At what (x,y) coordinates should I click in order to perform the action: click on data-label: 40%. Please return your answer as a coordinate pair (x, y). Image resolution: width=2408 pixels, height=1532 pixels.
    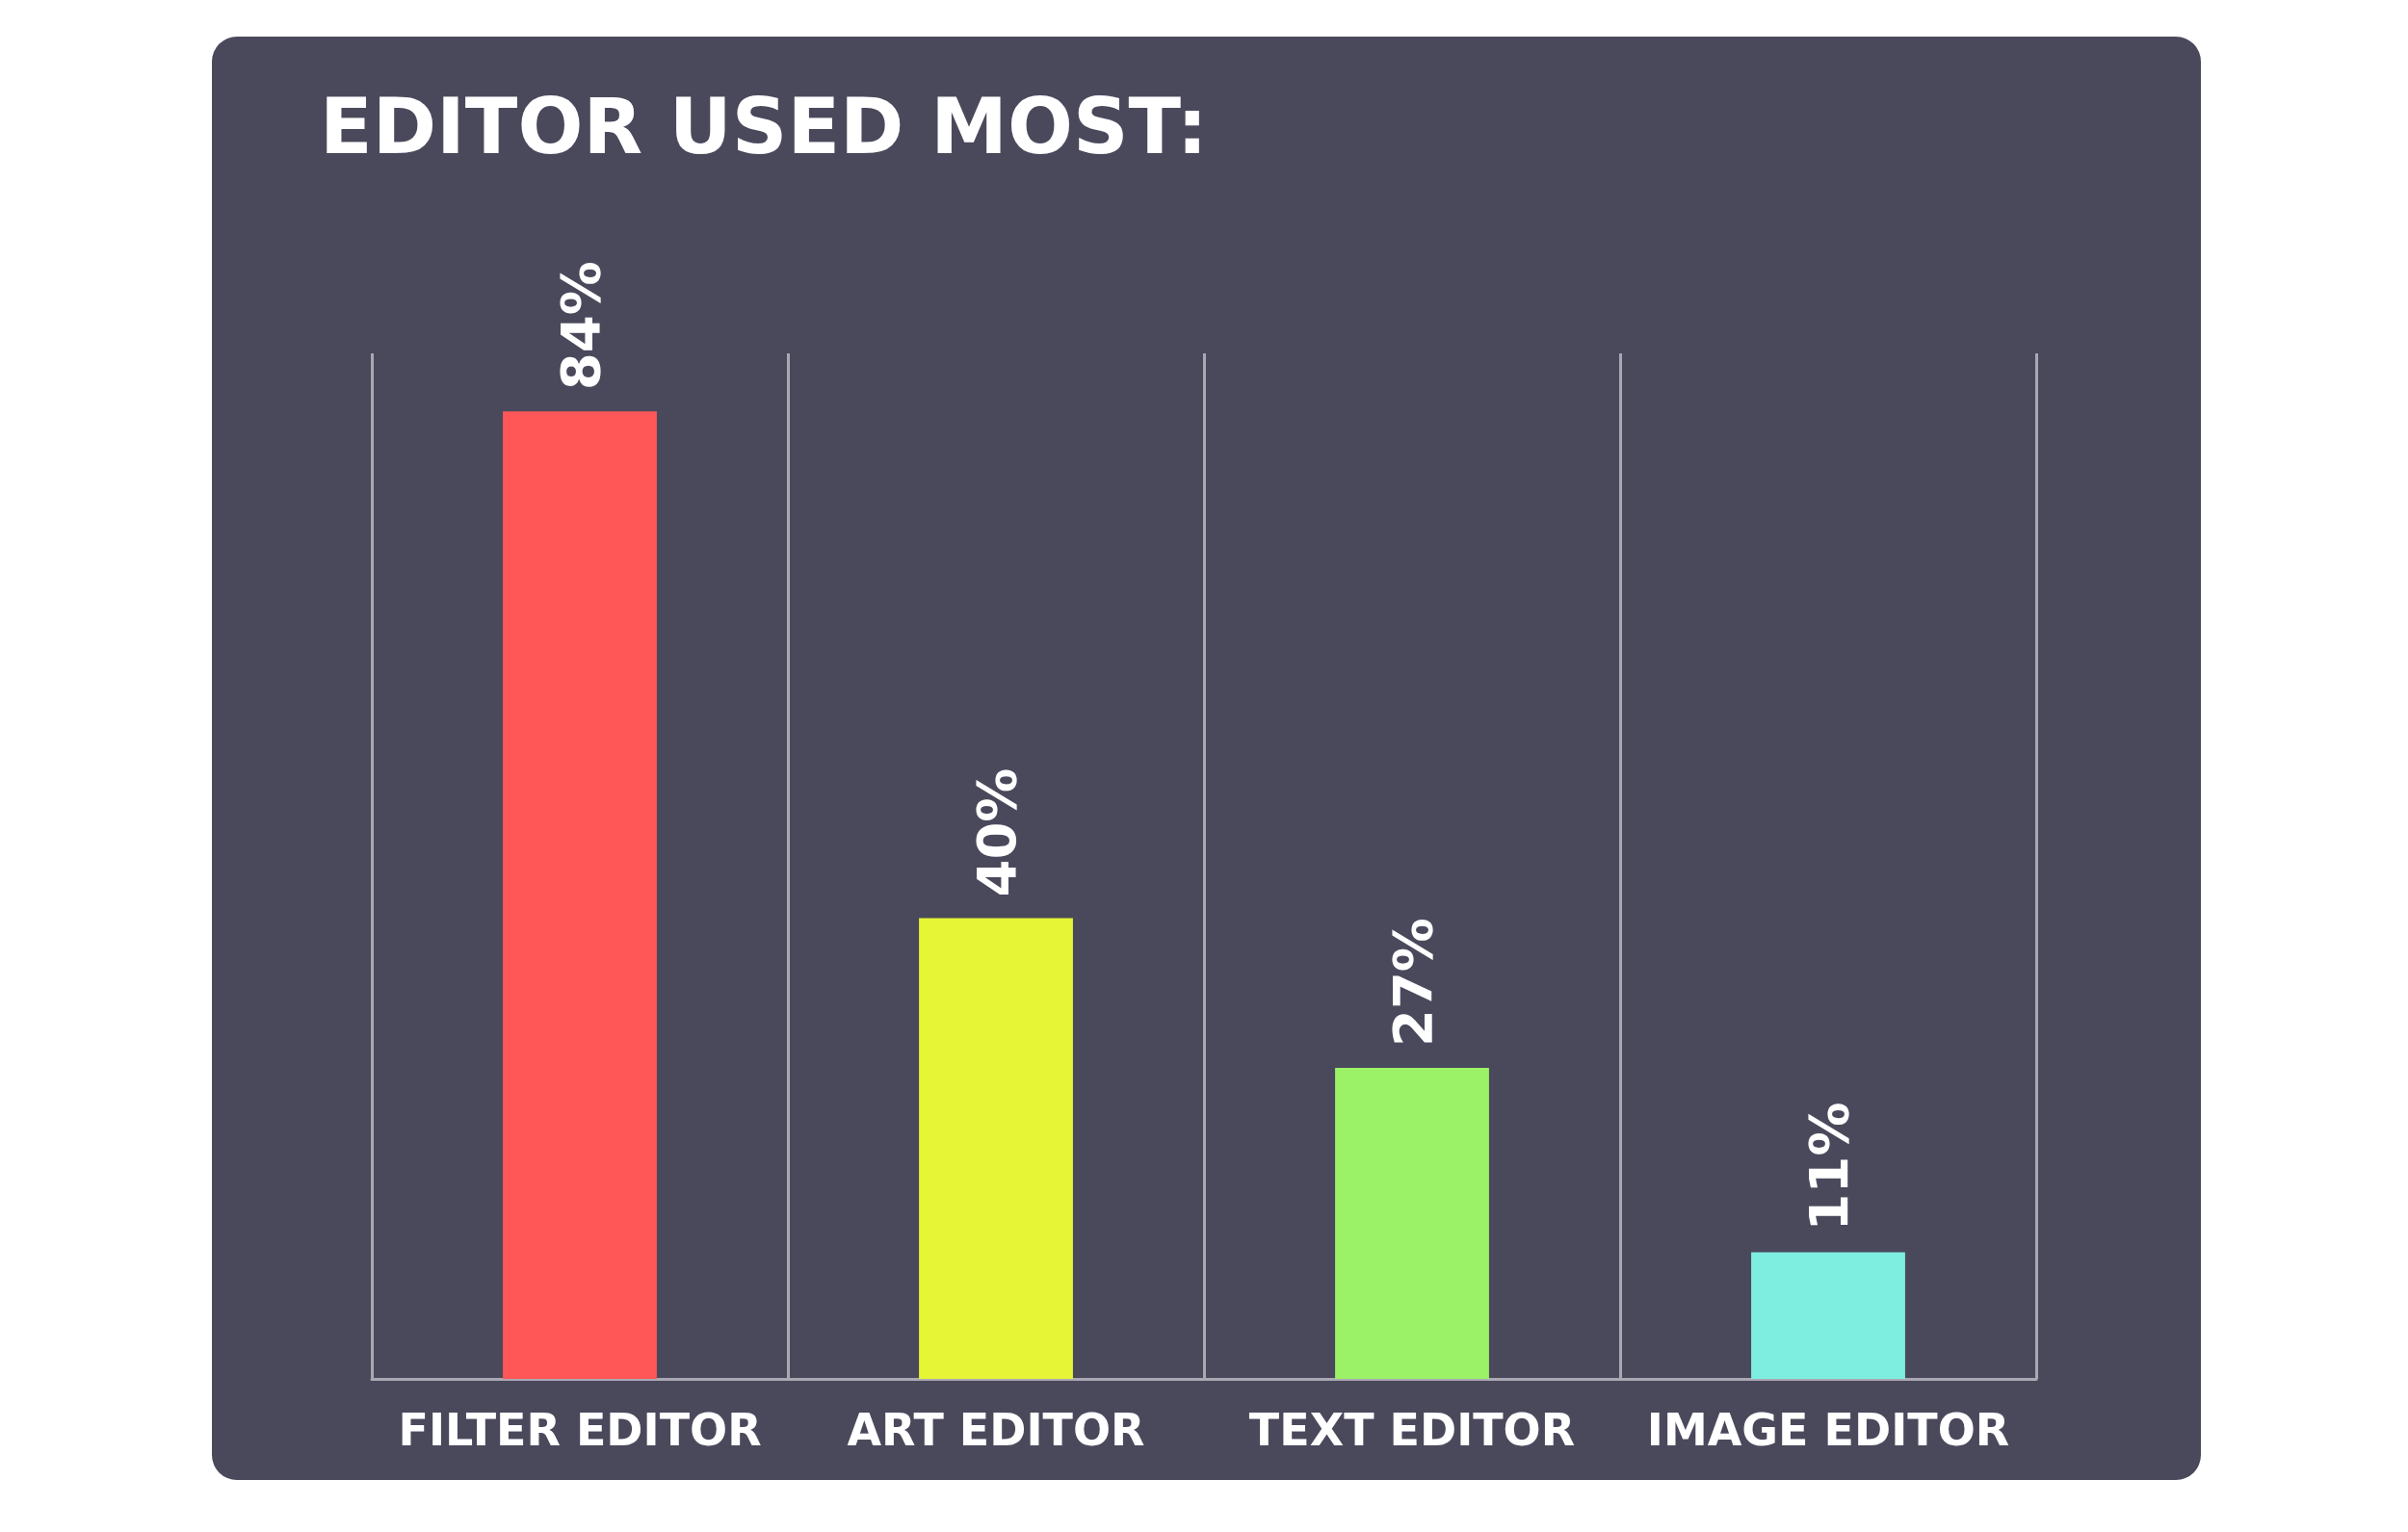
    Looking at the image, I should click on (996, 832).